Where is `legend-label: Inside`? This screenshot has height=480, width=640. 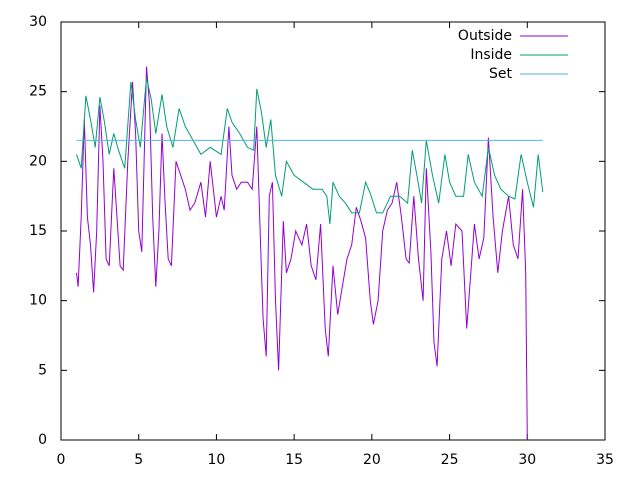
legend-label: Inside is located at coordinates (491, 55).